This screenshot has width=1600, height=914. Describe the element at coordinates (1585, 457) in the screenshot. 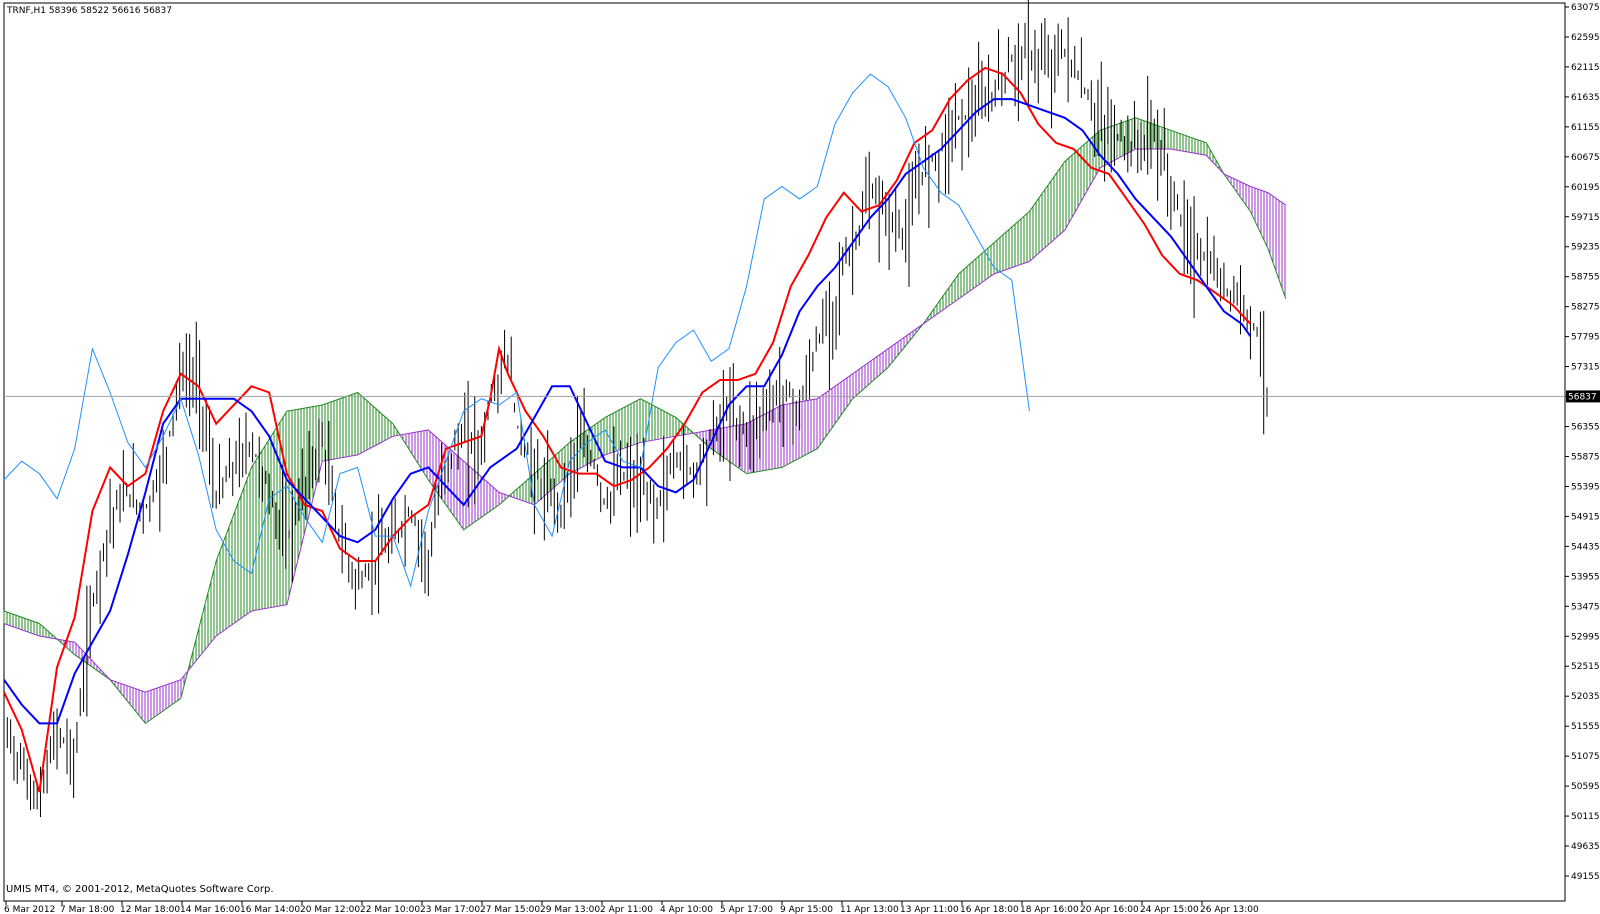

I see `y-tick-label: 55875` at that location.